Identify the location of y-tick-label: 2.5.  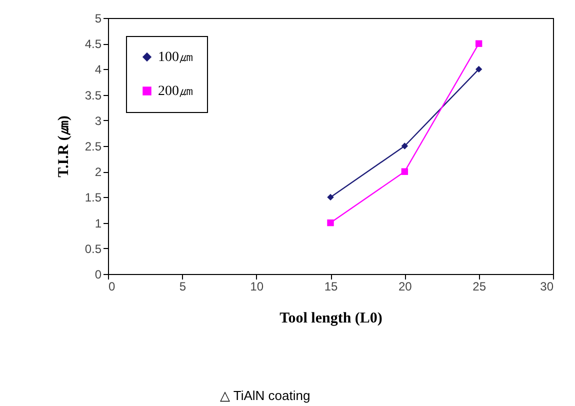
(93, 147).